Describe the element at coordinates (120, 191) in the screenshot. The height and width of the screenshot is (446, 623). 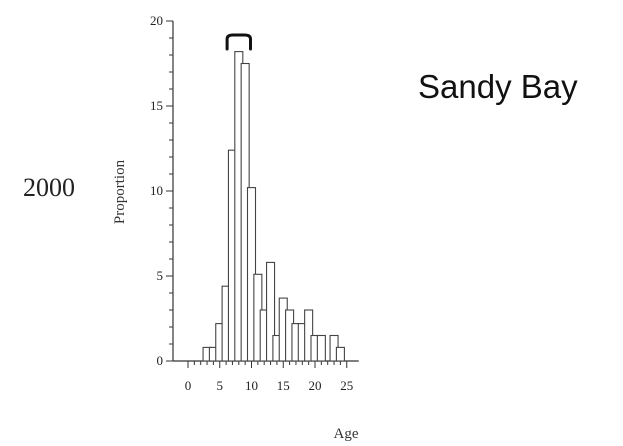
I see `y-axis-label: Proportion` at that location.